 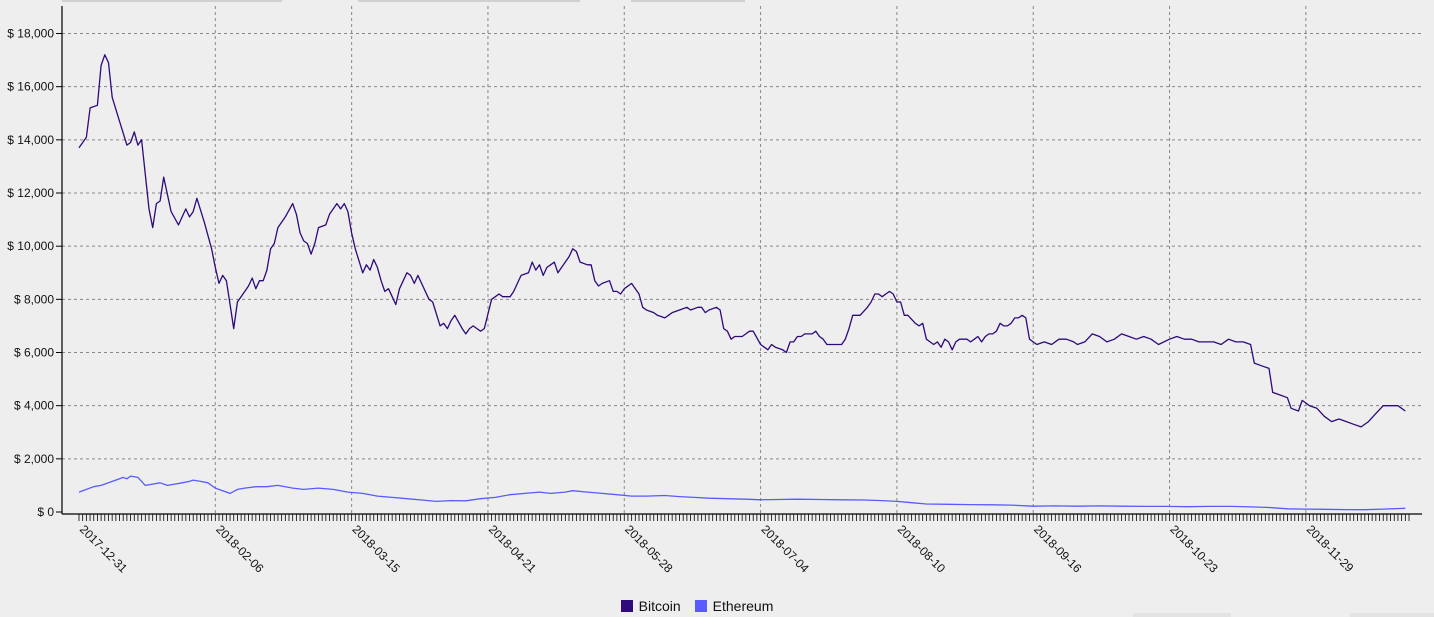 What do you see at coordinates (469, 1) in the screenshot?
I see `top-scrollbar-mid` at bounding box center [469, 1].